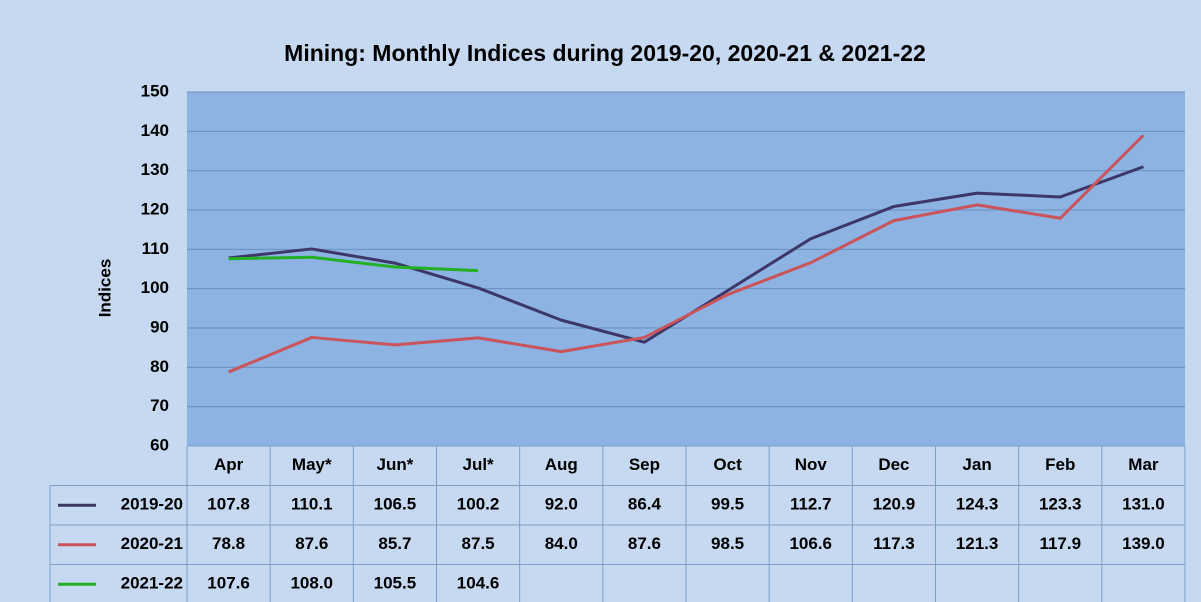 This screenshot has width=1201, height=602. Describe the element at coordinates (155, 208) in the screenshot. I see `y-tick-label: 120` at that location.